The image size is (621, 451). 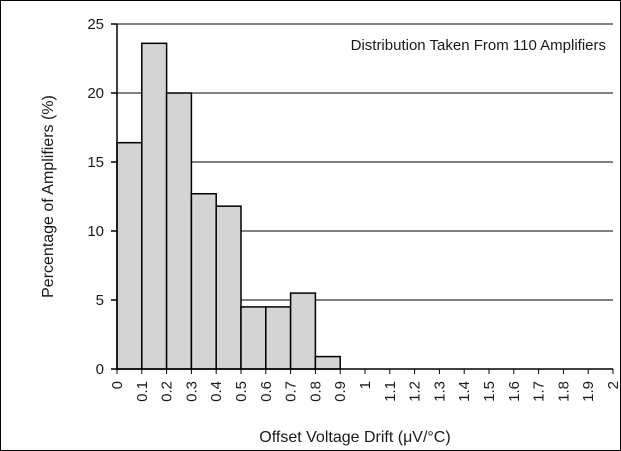 I want to click on bar-0.8, so click(x=303, y=331).